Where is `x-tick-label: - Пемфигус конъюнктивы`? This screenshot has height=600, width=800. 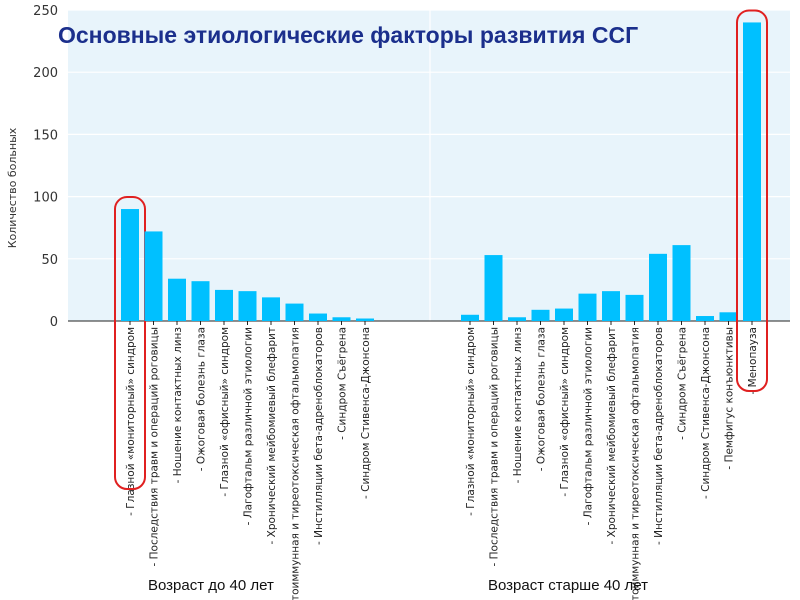
x-tick-label: - Пемфигус конъюнктивы is located at coordinates (730, 398).